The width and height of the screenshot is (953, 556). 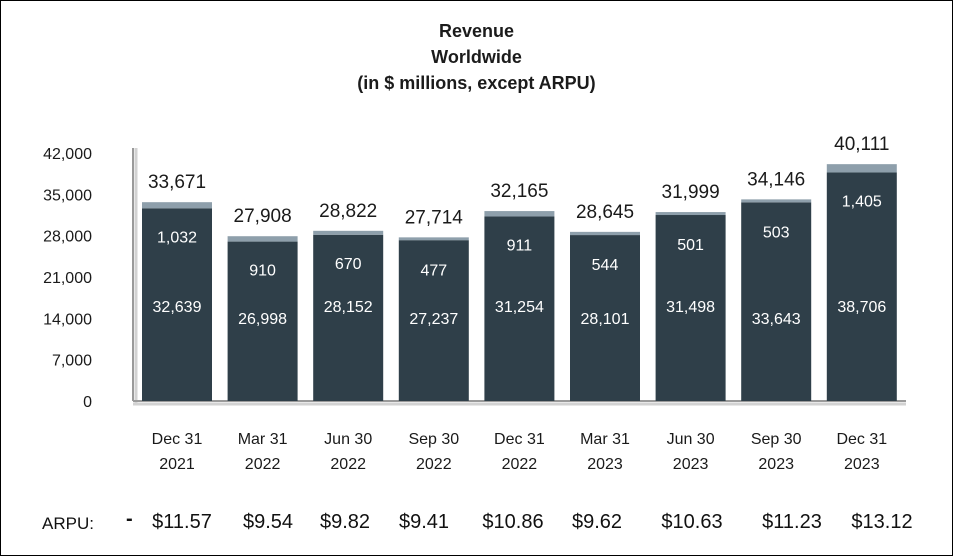 What do you see at coordinates (263, 216) in the screenshot?
I see `bar-total-label: 27,908` at bounding box center [263, 216].